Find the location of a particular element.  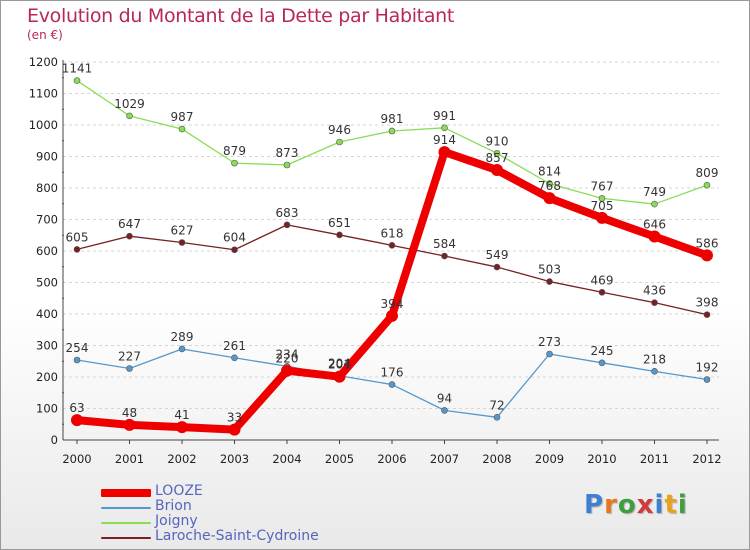

data-label: 192 is located at coordinates (707, 368).